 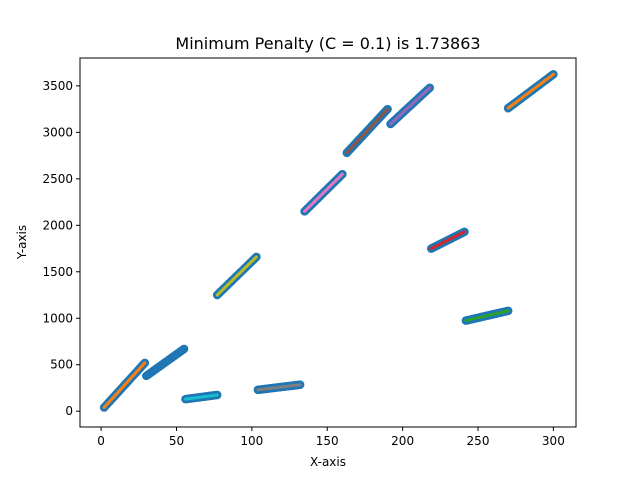 I want to click on x-tick-label: 150, so click(x=327, y=441).